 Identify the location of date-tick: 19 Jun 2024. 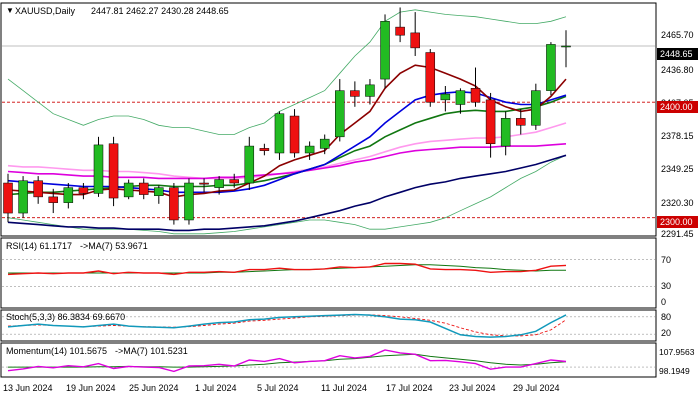
(91, 388).